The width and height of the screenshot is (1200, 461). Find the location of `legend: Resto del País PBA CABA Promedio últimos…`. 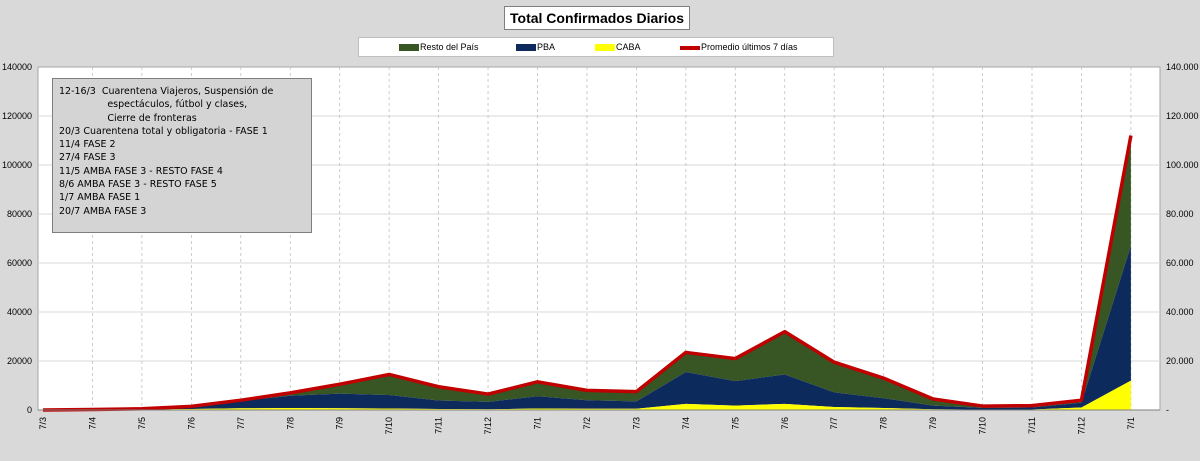

legend: Resto del País PBA CABA Promedio últimos… is located at coordinates (596, 47).